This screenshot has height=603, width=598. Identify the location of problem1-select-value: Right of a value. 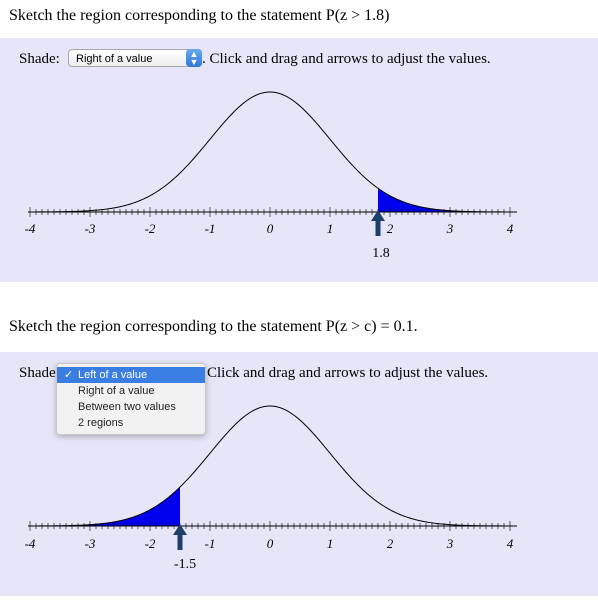
(114, 59).